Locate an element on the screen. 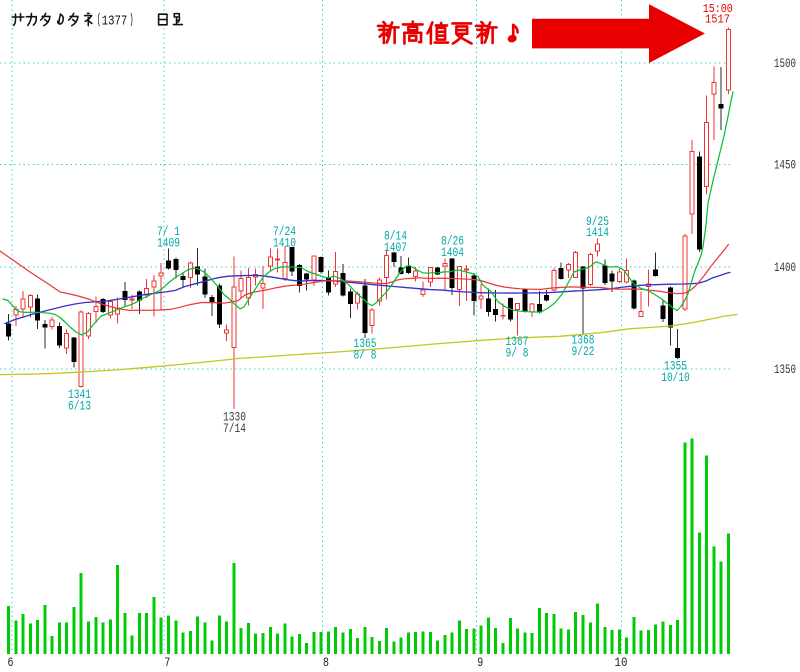  svg-text: 1414 is located at coordinates (597, 232).